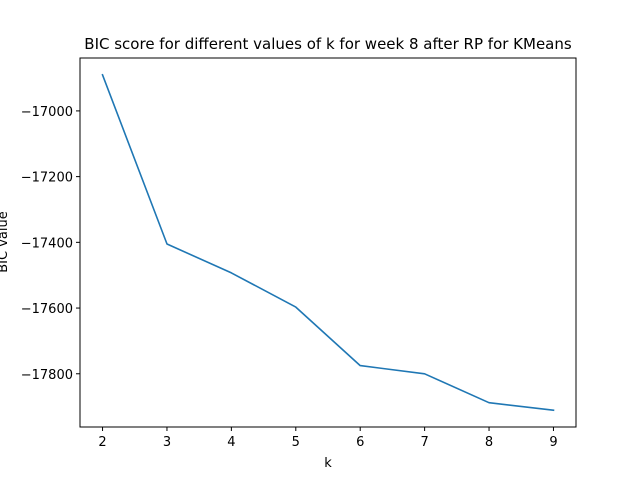  What do you see at coordinates (231, 442) in the screenshot?
I see `x-tick-label: 4` at bounding box center [231, 442].